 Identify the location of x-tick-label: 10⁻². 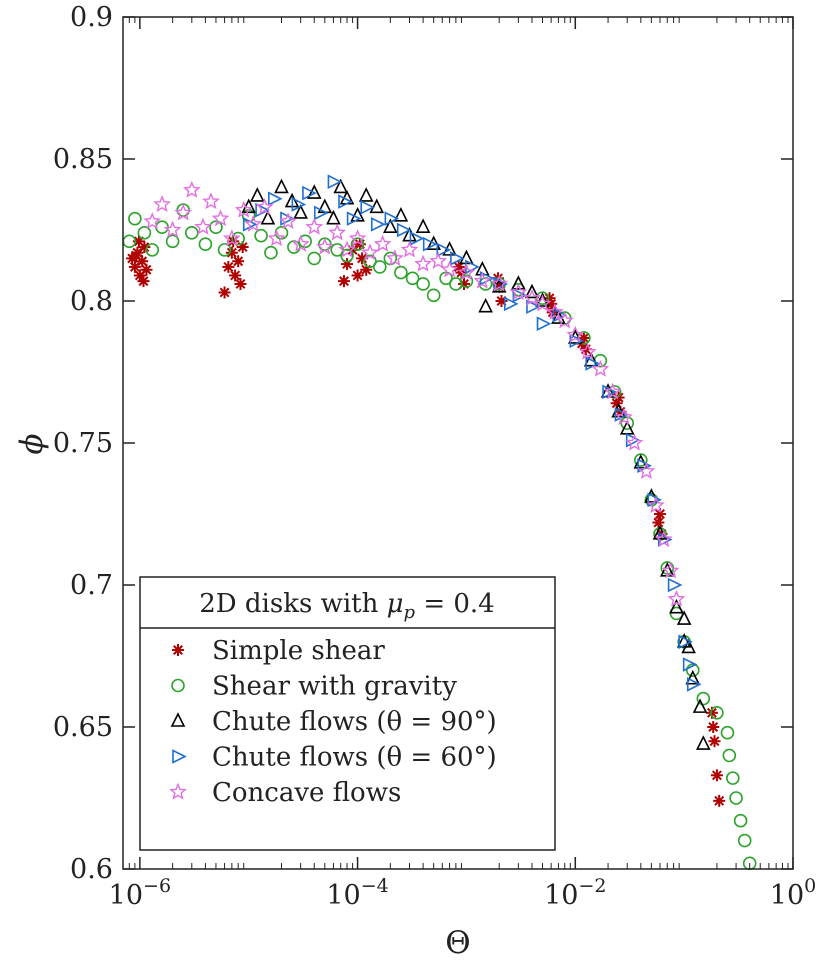
(575, 893).